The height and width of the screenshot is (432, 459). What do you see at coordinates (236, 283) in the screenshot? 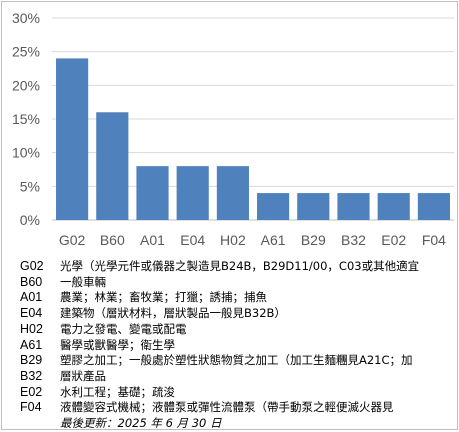
I see `legend-row-b60: B60 一般車輛` at bounding box center [236, 283].